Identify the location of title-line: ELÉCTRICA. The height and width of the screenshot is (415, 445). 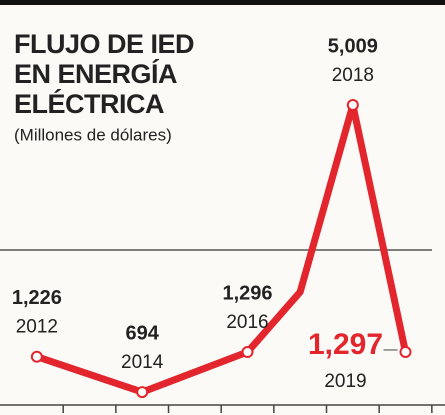
(89, 103).